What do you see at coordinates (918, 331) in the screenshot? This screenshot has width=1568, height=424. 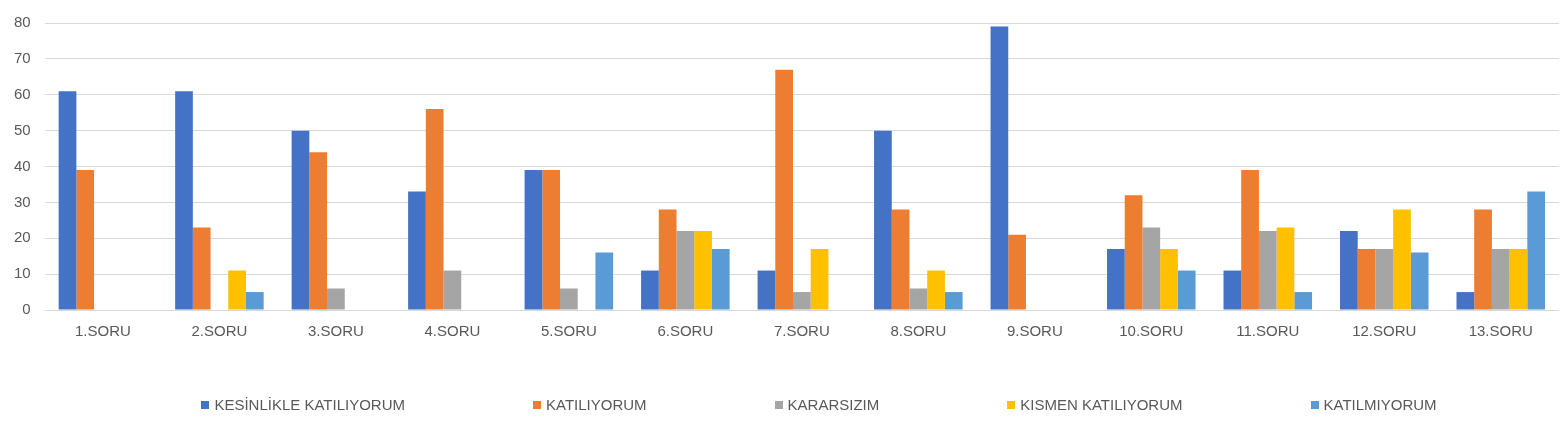 I see `x-tick-label: 8.SORU` at bounding box center [918, 331].